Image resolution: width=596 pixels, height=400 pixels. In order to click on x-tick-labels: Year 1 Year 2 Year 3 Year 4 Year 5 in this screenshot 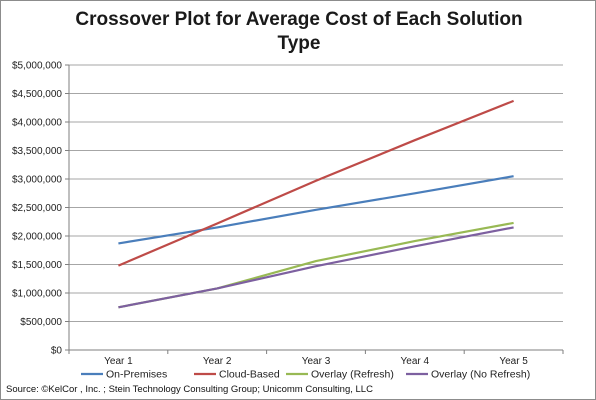, I will do `click(316, 361)`.